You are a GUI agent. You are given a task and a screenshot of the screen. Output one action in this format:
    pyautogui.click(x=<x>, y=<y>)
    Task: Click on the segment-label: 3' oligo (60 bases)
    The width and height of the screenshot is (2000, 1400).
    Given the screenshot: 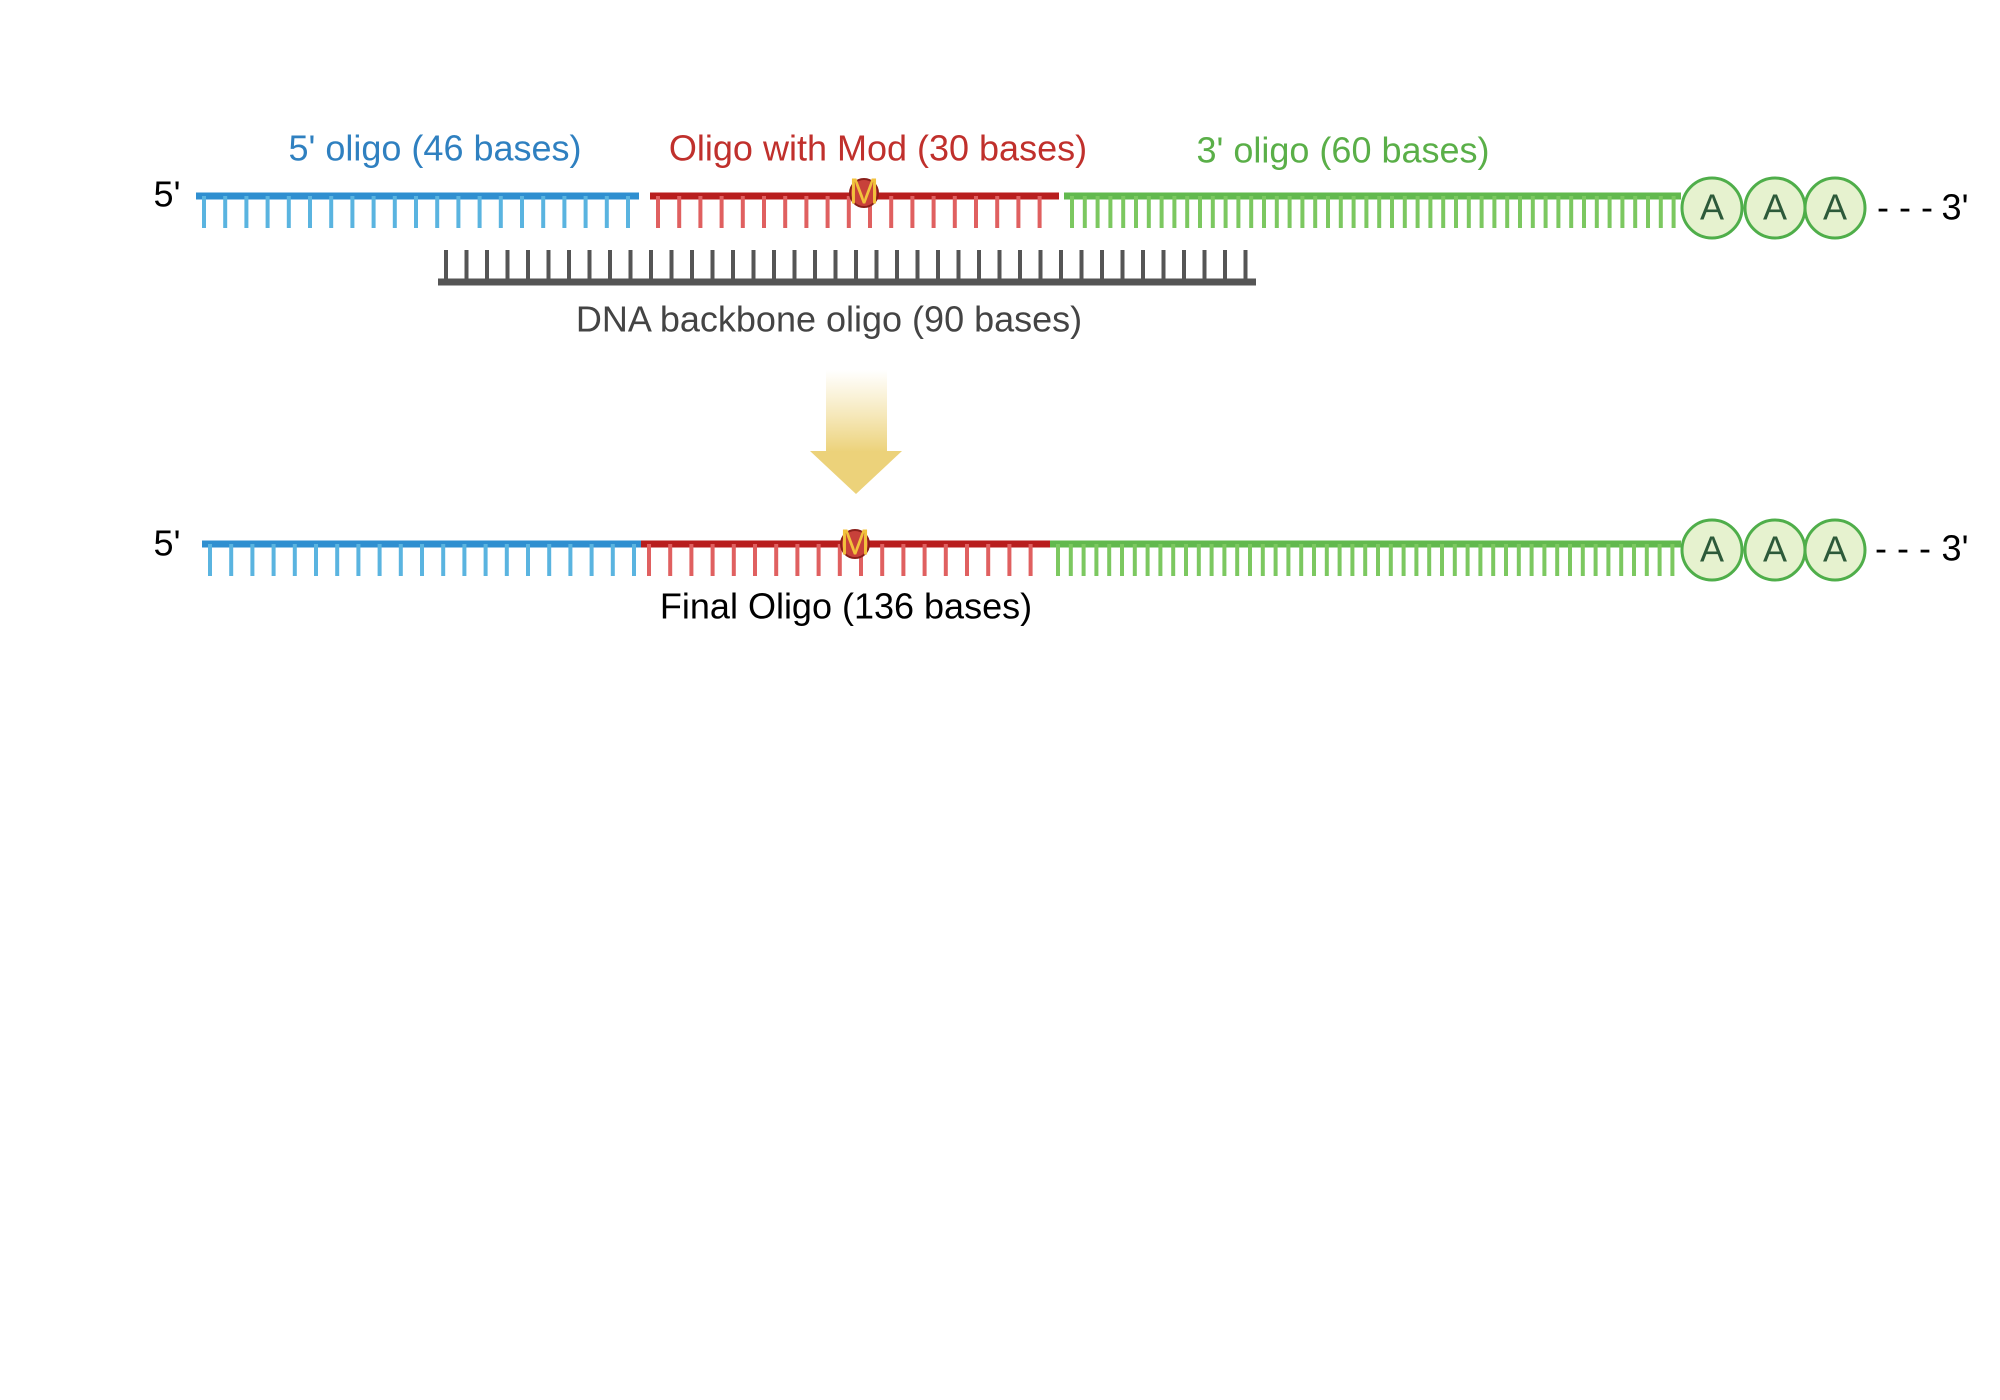 What is the action you would take?
    pyautogui.click(x=1342, y=150)
    